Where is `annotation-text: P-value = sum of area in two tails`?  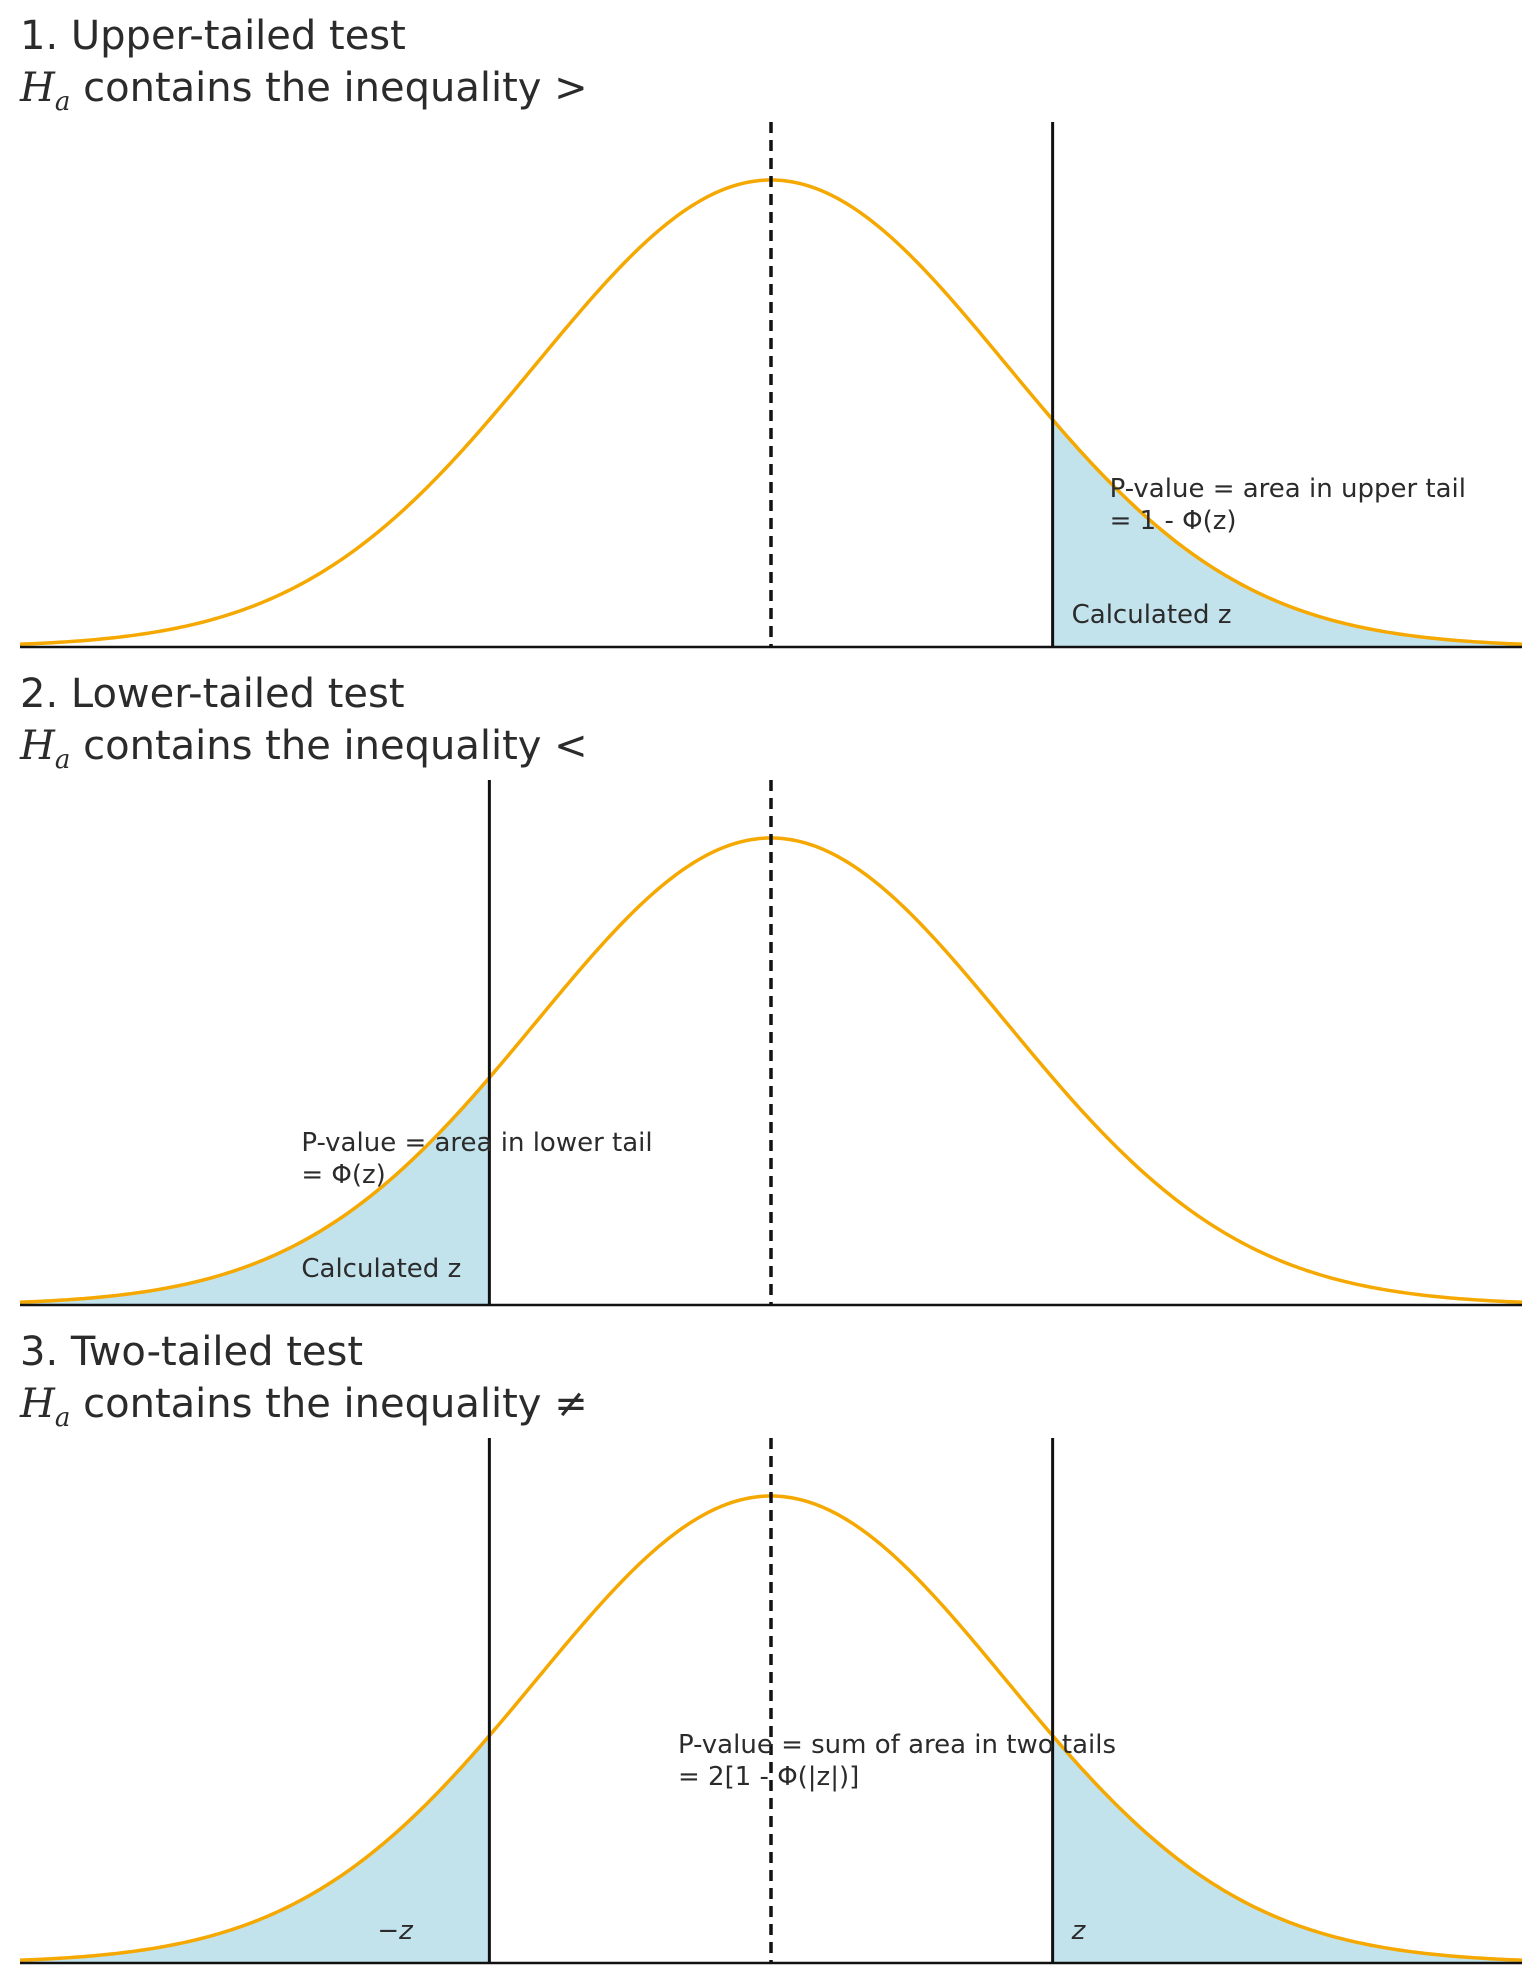 annotation-text: P-value = sum of area in two tails is located at coordinates (897, 1745).